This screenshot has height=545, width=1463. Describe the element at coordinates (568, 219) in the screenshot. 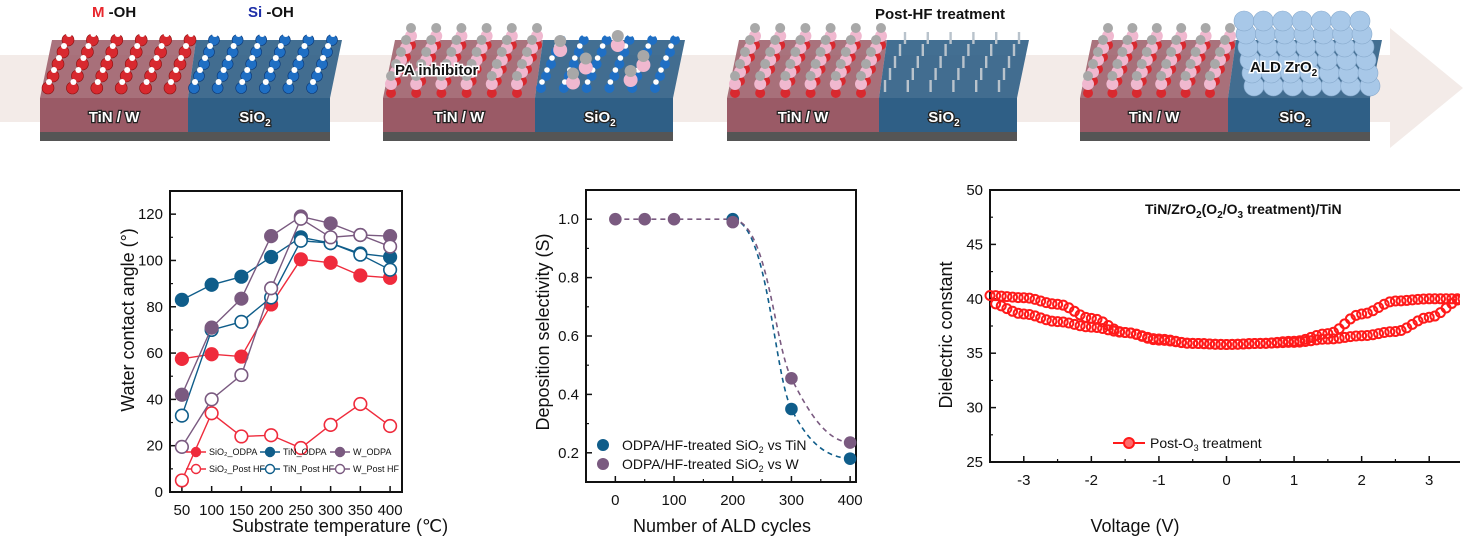

I see `y-tick-label: 1.0` at that location.